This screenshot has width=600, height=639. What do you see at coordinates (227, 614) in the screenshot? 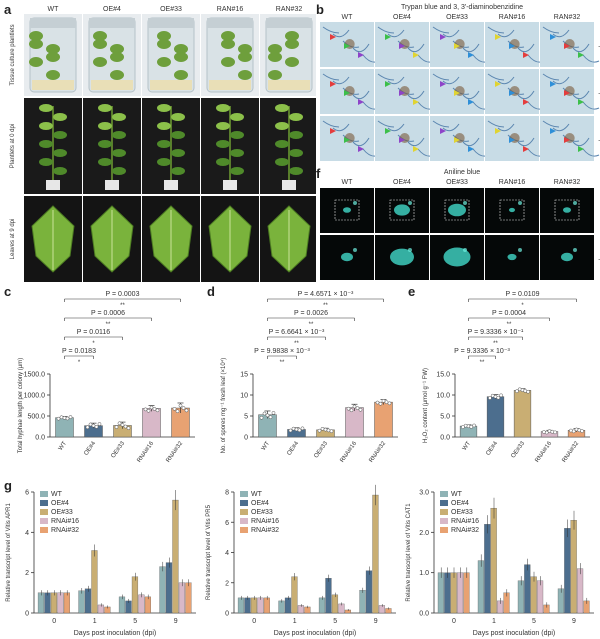
I see `y-tick-label: 0` at bounding box center [227, 614].